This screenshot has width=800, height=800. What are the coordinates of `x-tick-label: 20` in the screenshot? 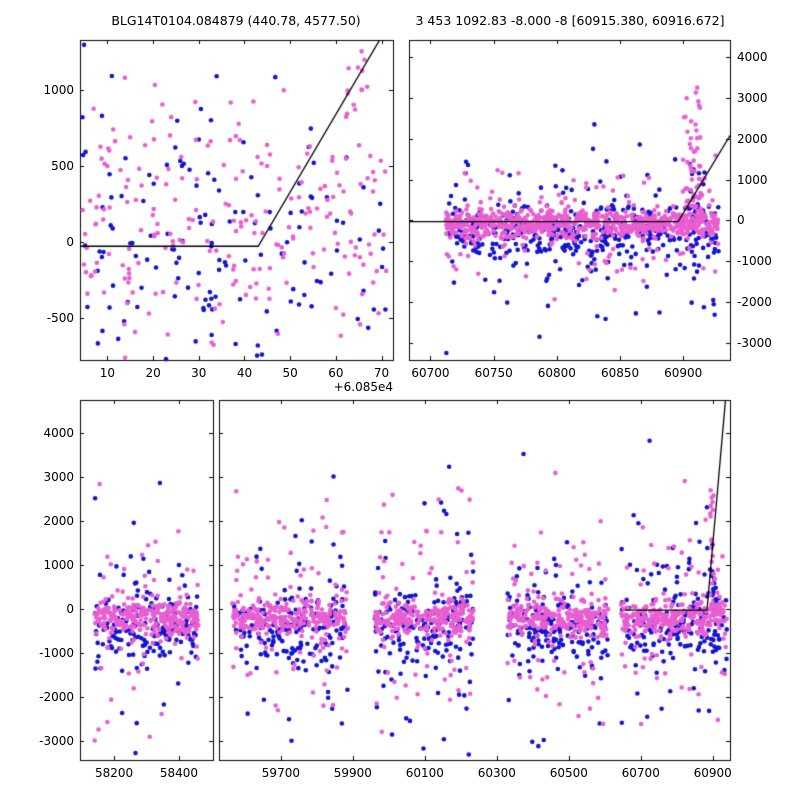 It's located at (153, 373).